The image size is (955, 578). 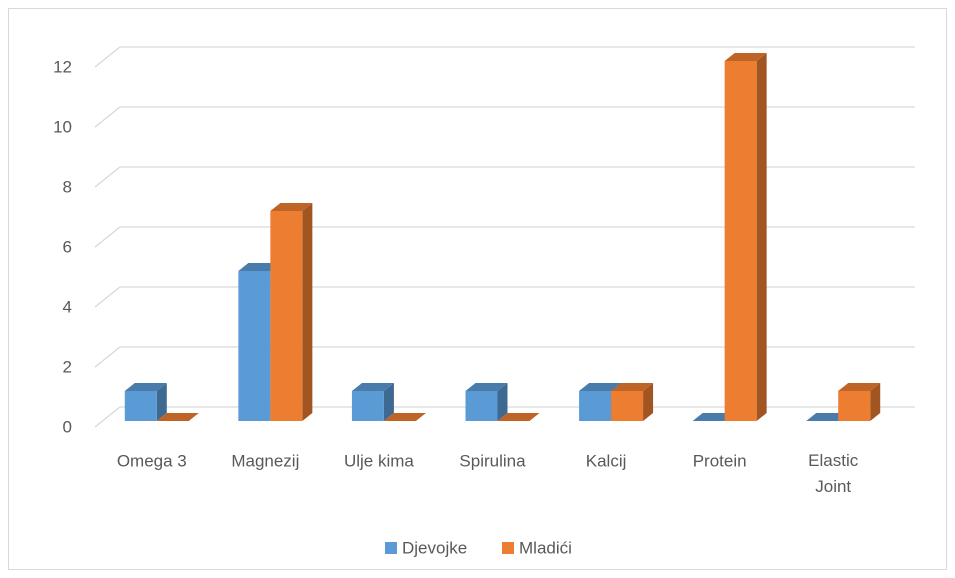 I want to click on y-tick-label: 2, so click(x=67, y=366).